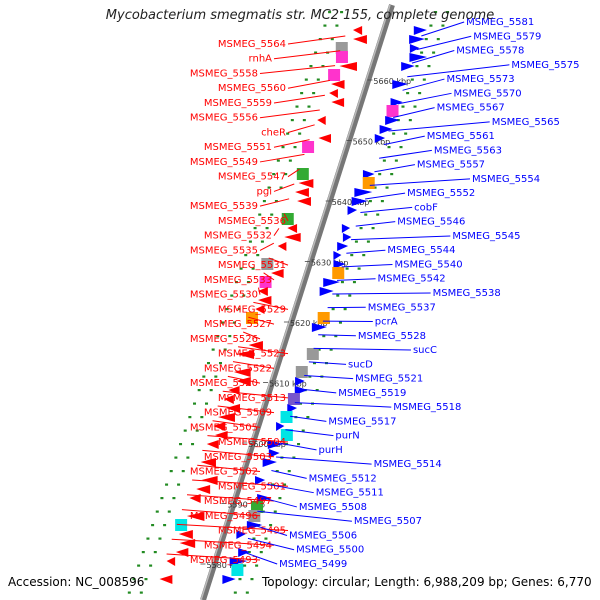  Describe the element at coordinates (224, 250) in the screenshot. I see `left-gene-label: MSMEG_5535` at that location.